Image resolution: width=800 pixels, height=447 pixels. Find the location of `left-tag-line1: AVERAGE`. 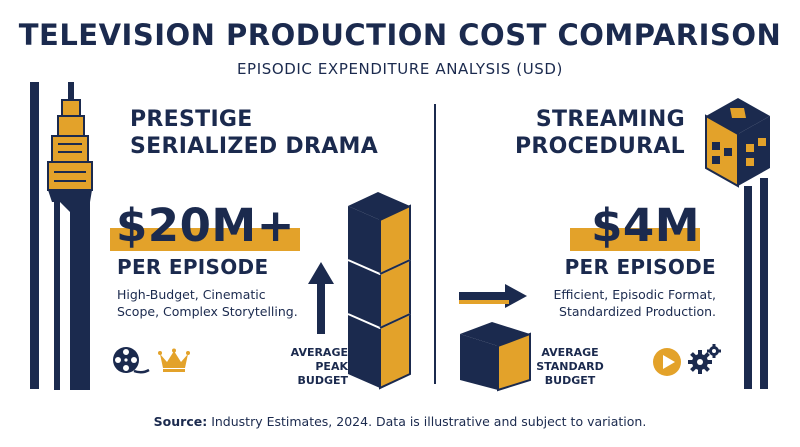

left-tag-line1: AVERAGE is located at coordinates (319, 352).